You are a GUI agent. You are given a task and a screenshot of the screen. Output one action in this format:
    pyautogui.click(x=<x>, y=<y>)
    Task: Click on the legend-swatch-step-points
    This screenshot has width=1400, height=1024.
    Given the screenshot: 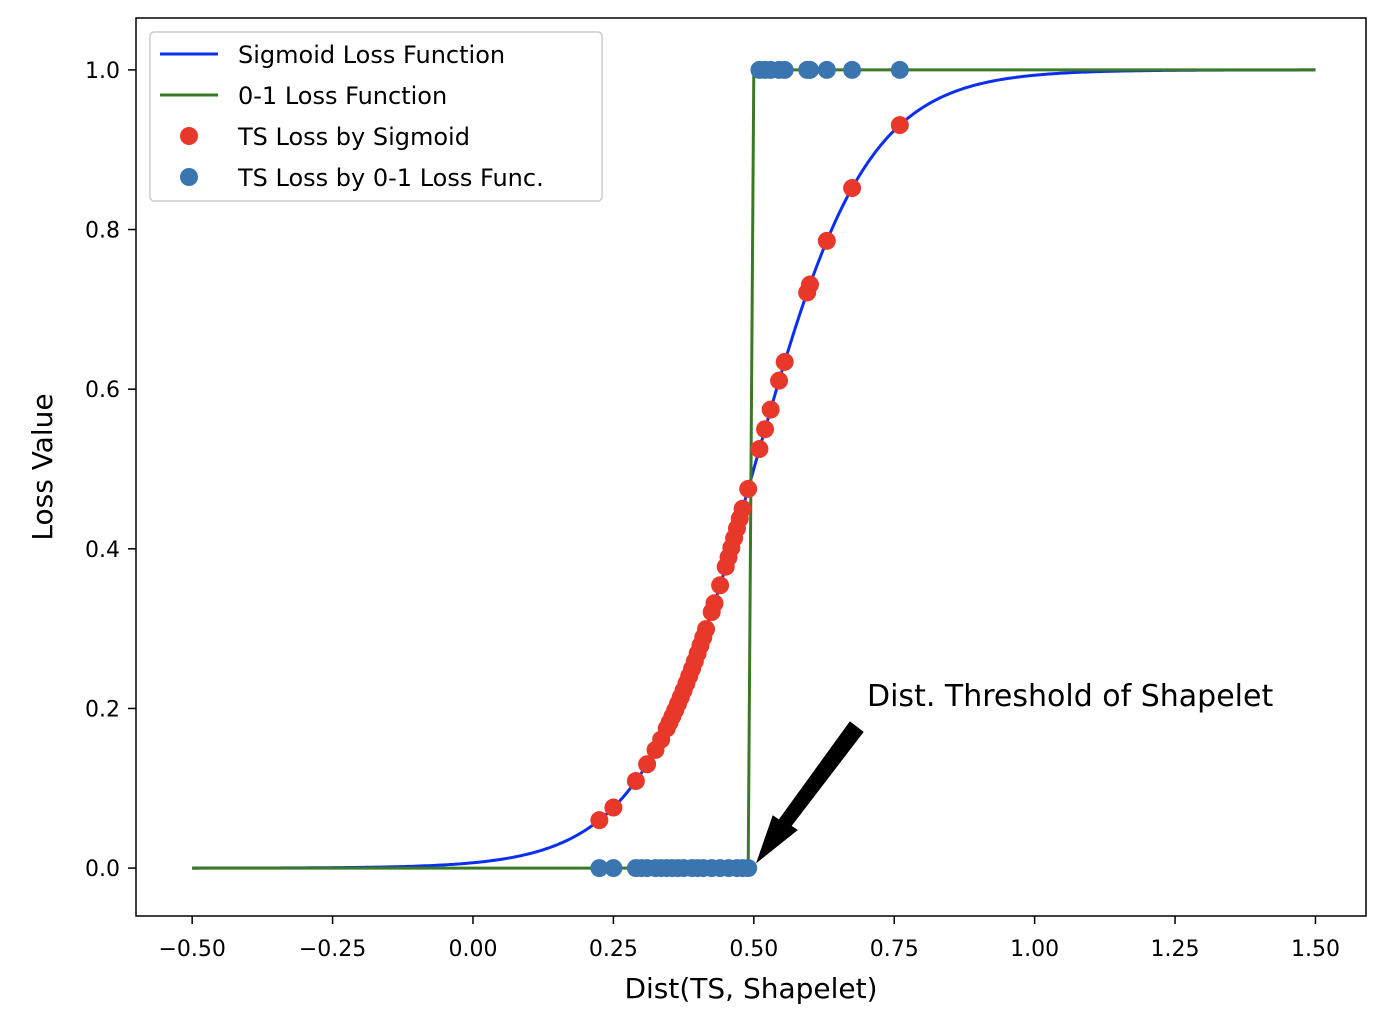 What is the action you would take?
    pyautogui.click(x=189, y=177)
    